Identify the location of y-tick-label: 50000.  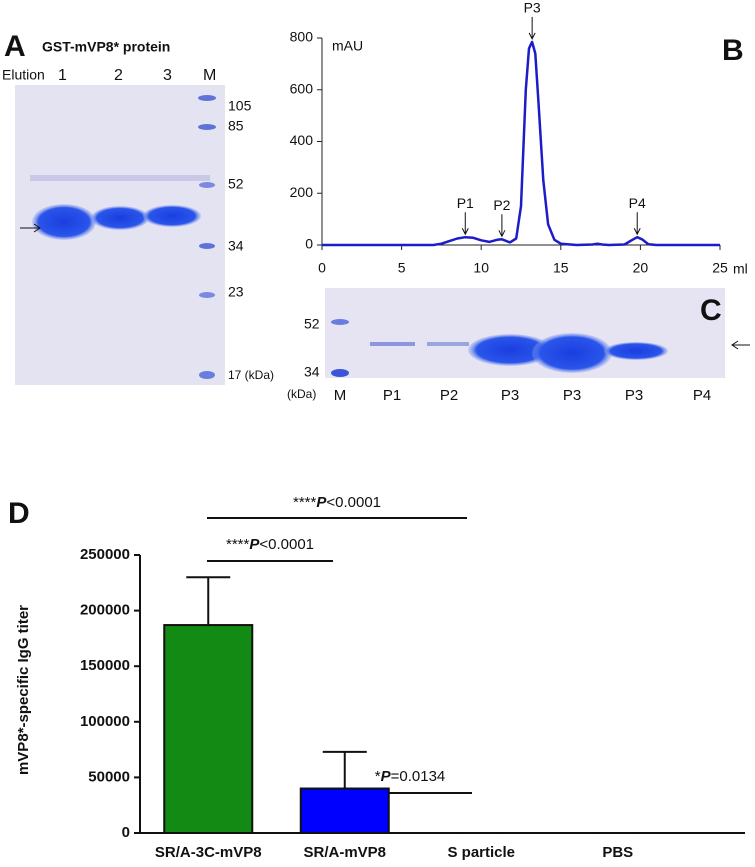
(109, 776).